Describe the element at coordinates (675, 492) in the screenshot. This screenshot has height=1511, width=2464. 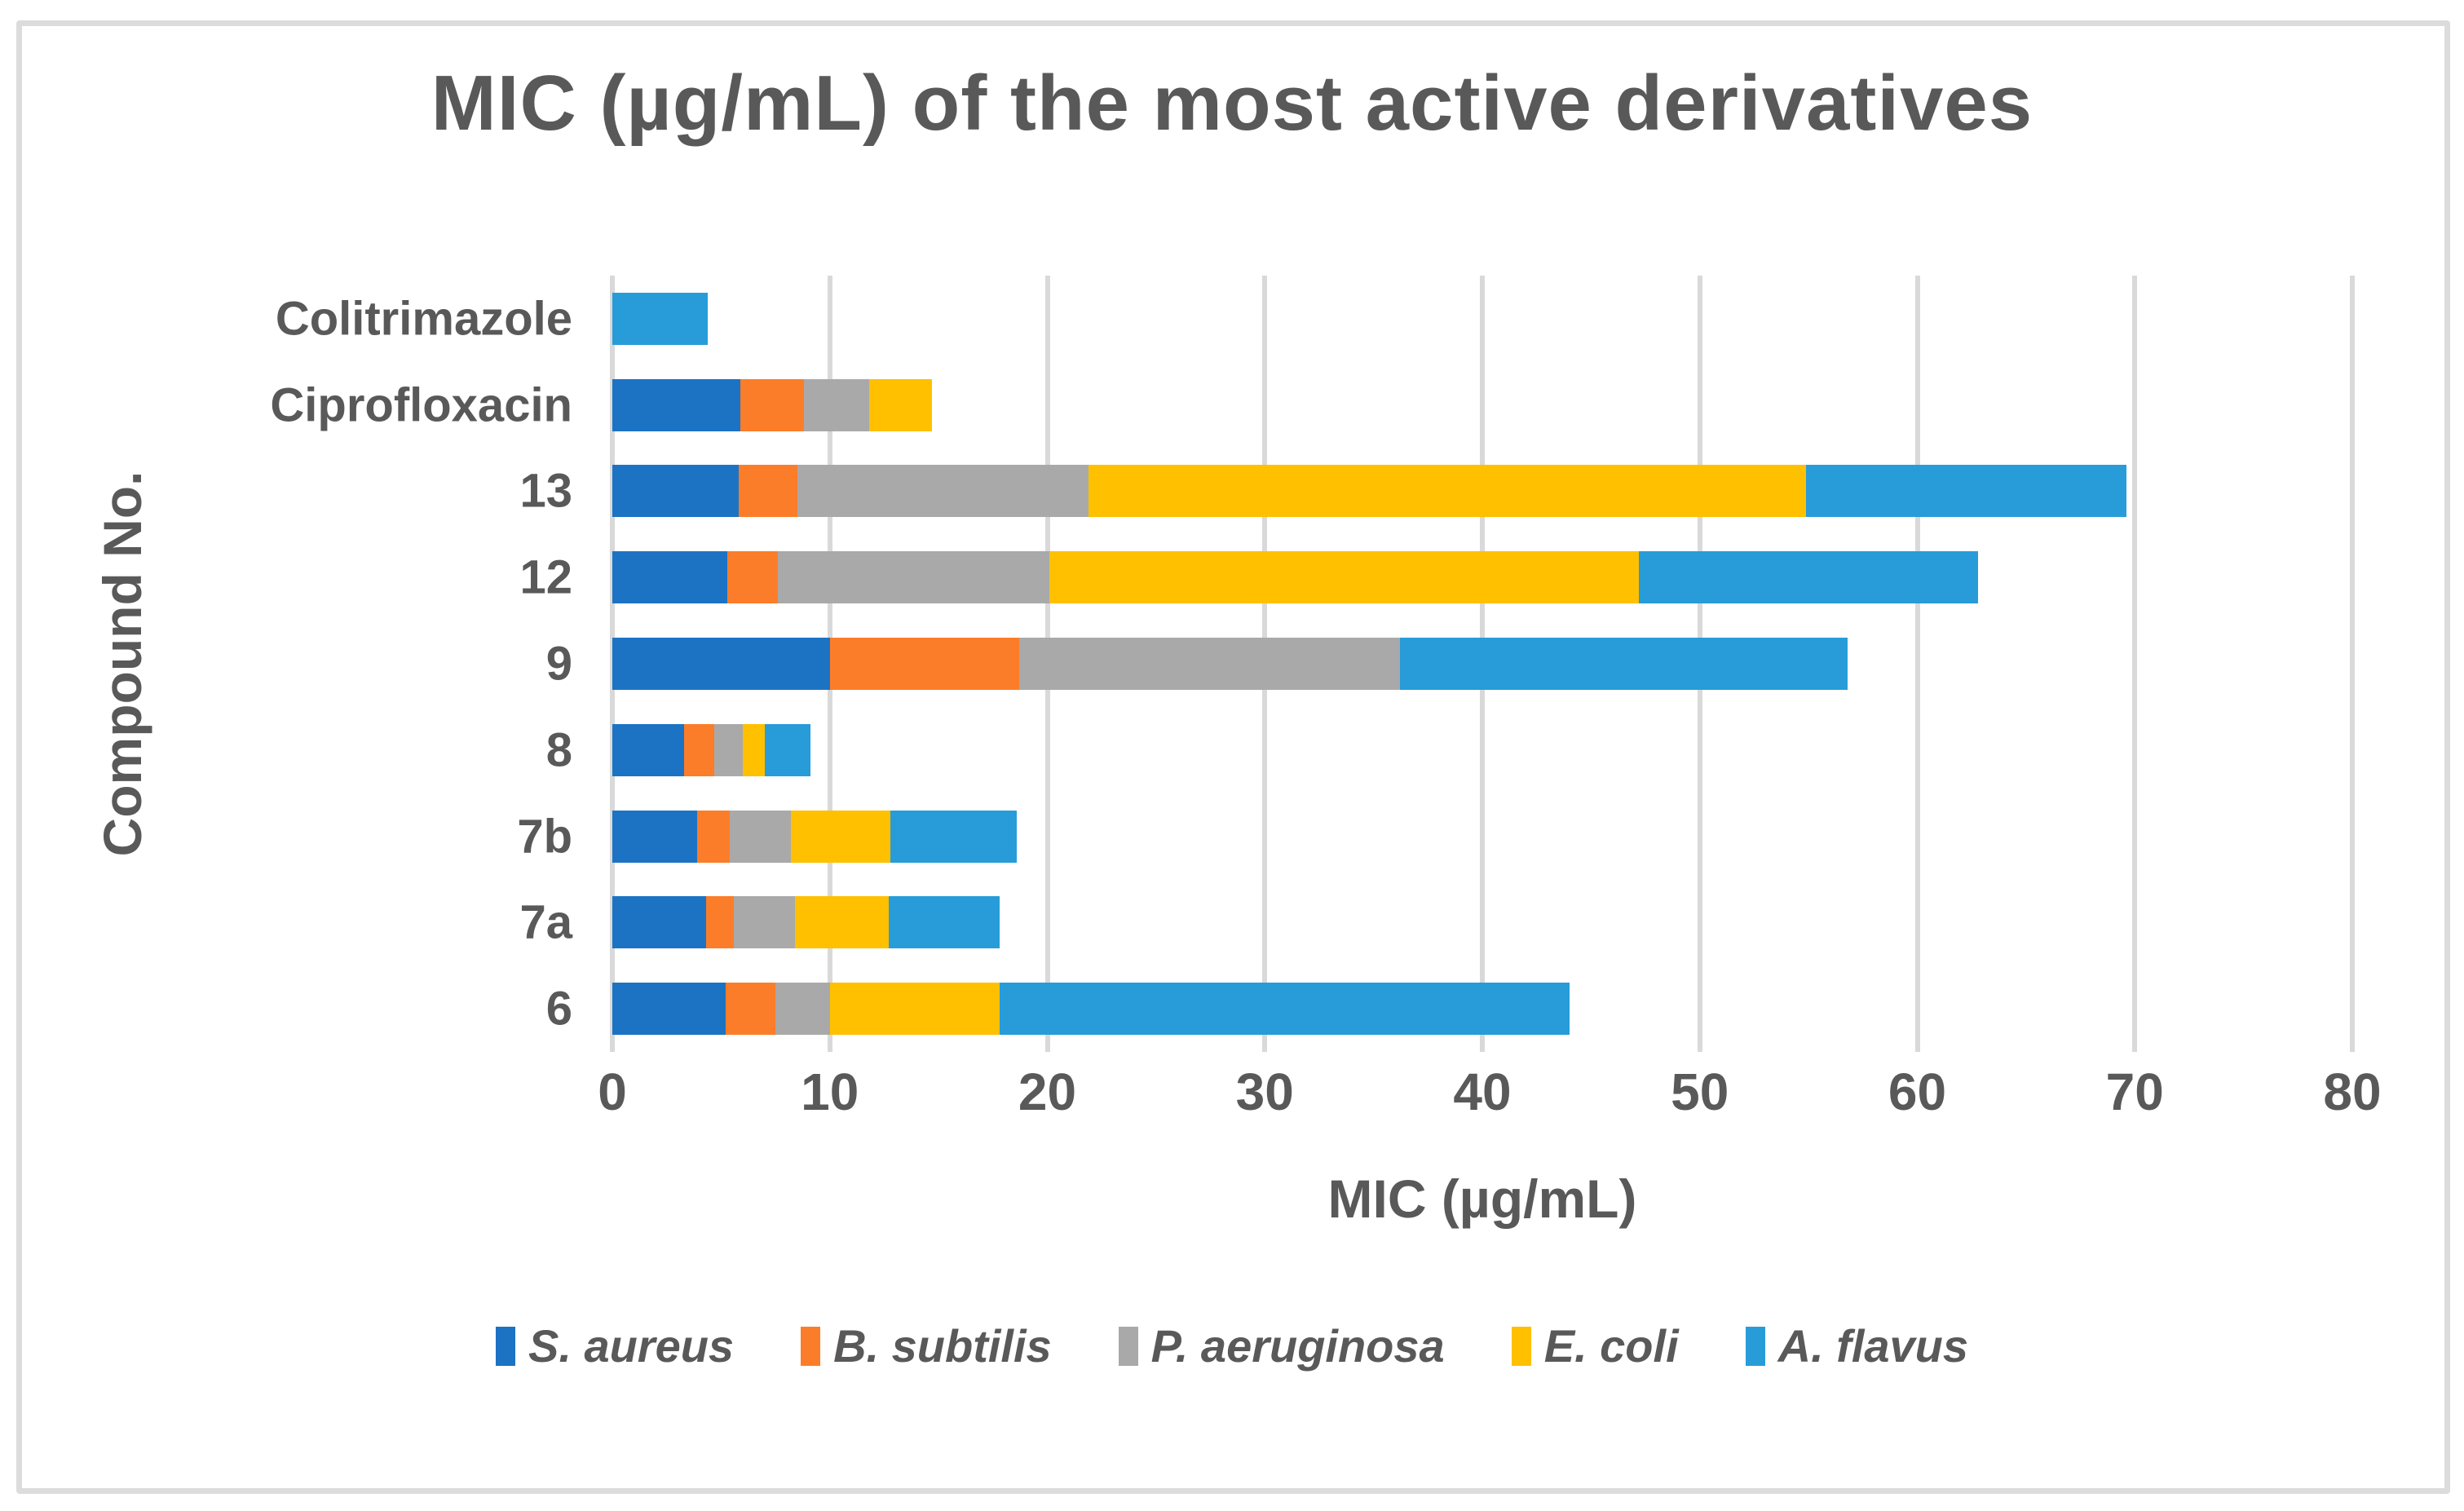
I see `bar-segment-13-s-aureus` at that location.